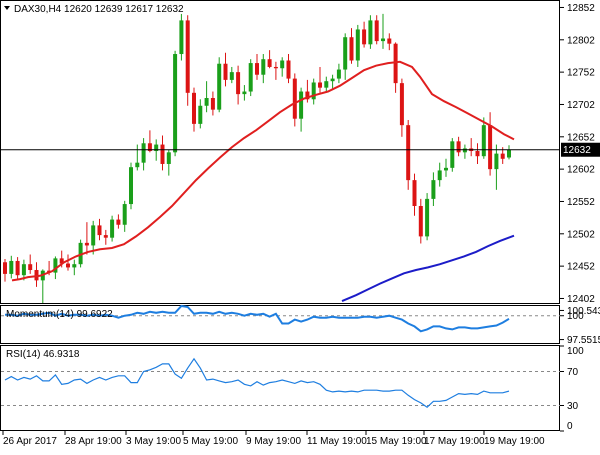 The width and height of the screenshot is (600, 455). Describe the element at coordinates (99, 9) in the screenshot. I see `symbol-ohlc-label: DAX30,H4 12620 12639 12617 12632` at that location.